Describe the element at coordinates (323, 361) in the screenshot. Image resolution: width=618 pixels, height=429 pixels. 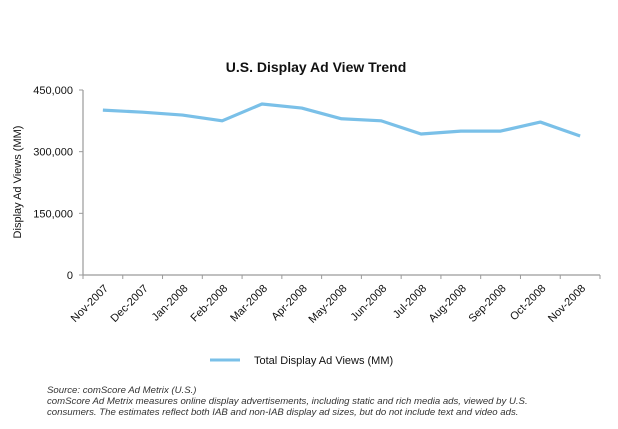
I see `legend-label: Total Display Ad Views (MM)` at that location.